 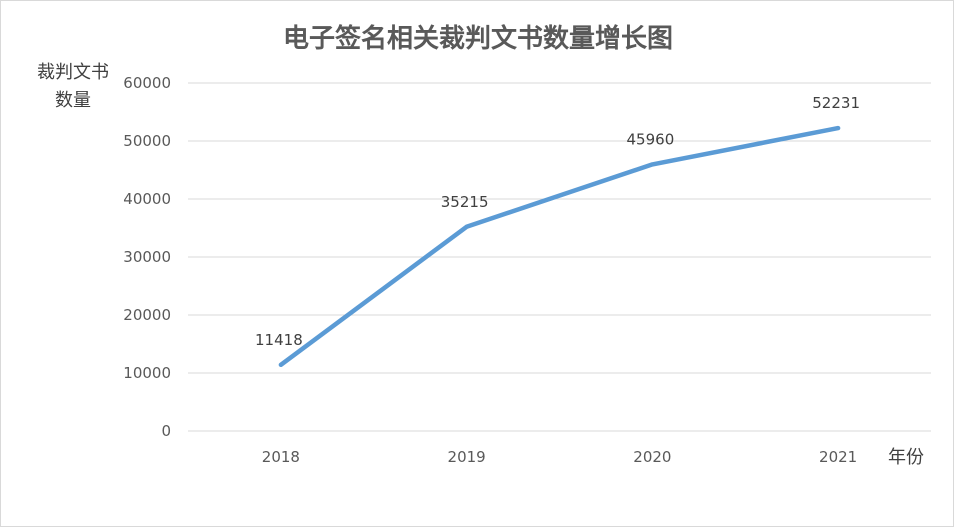 I want to click on y-tick-labels: 0 10000 20000 30000 40000 50000 60000, so click(x=147, y=257).